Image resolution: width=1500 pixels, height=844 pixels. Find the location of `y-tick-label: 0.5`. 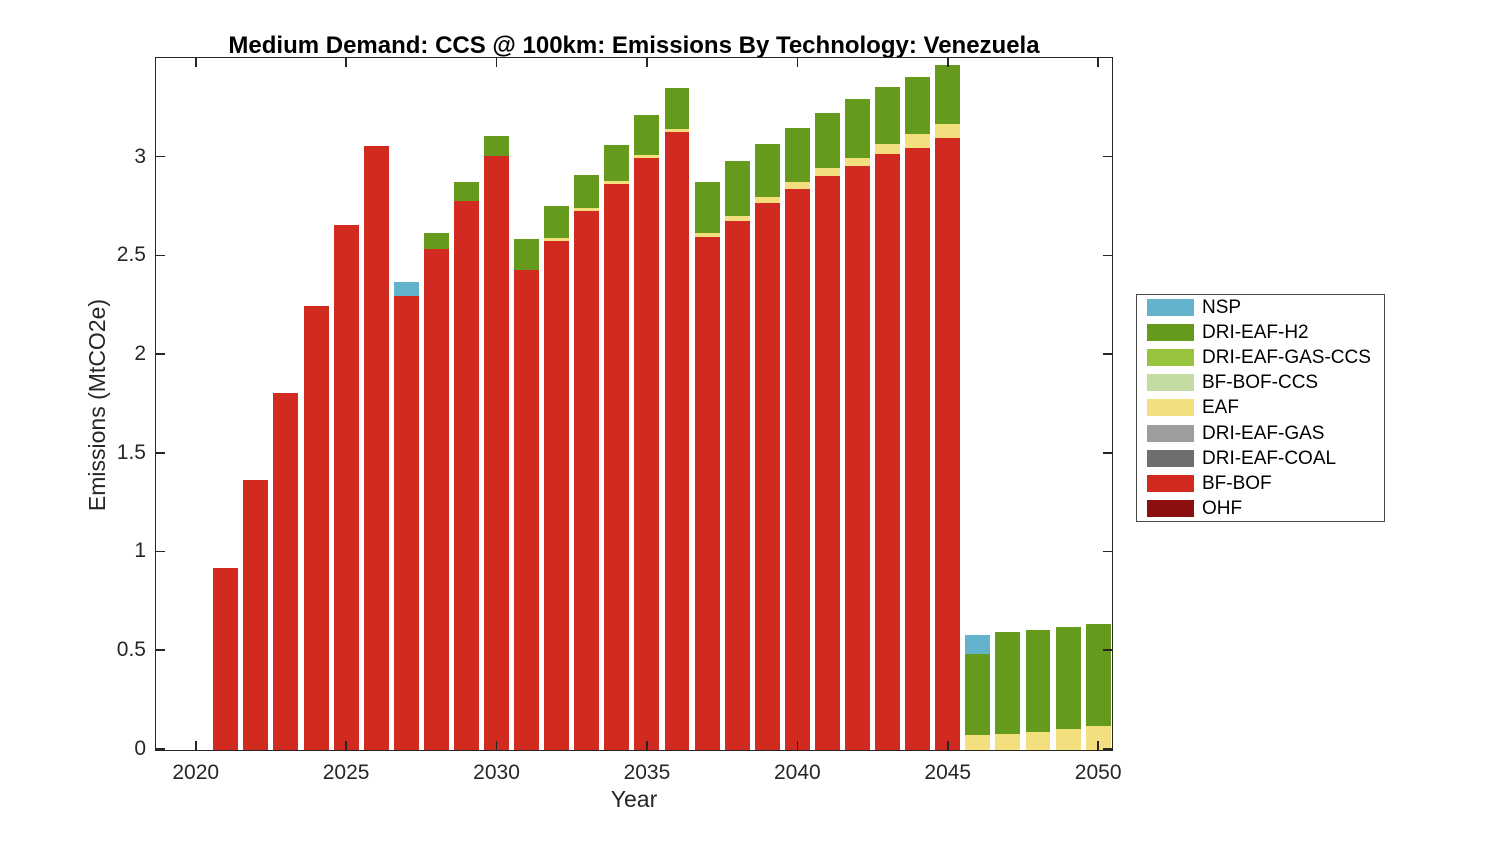

y-tick-label: 0.5 is located at coordinates (131, 650).